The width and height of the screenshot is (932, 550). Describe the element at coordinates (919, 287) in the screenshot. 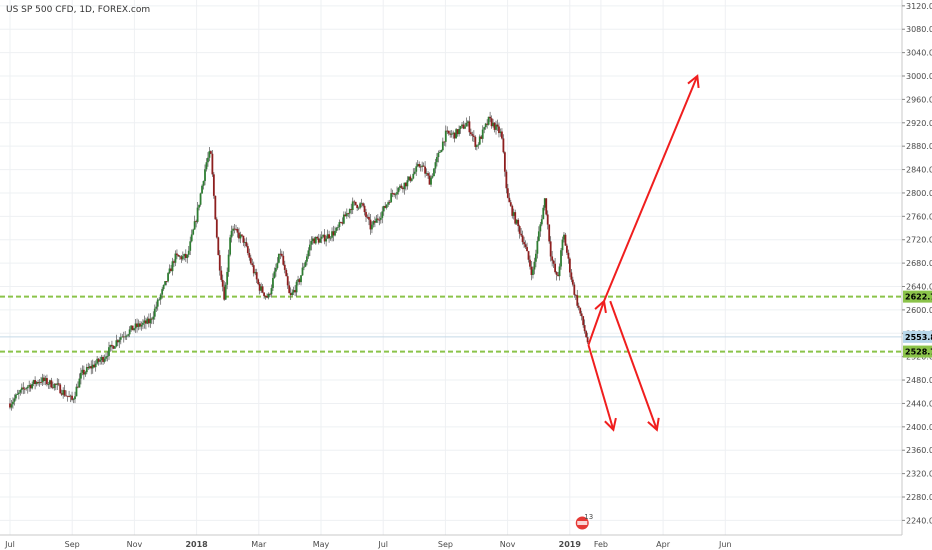

I see `y-tick-label: 2640.0` at that location.